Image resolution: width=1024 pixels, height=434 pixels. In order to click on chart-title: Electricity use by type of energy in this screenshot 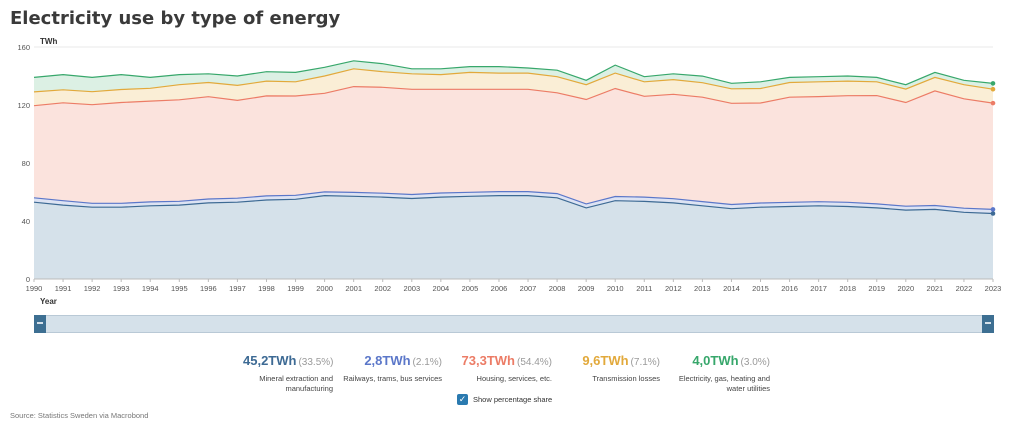, I will do `click(175, 18)`.